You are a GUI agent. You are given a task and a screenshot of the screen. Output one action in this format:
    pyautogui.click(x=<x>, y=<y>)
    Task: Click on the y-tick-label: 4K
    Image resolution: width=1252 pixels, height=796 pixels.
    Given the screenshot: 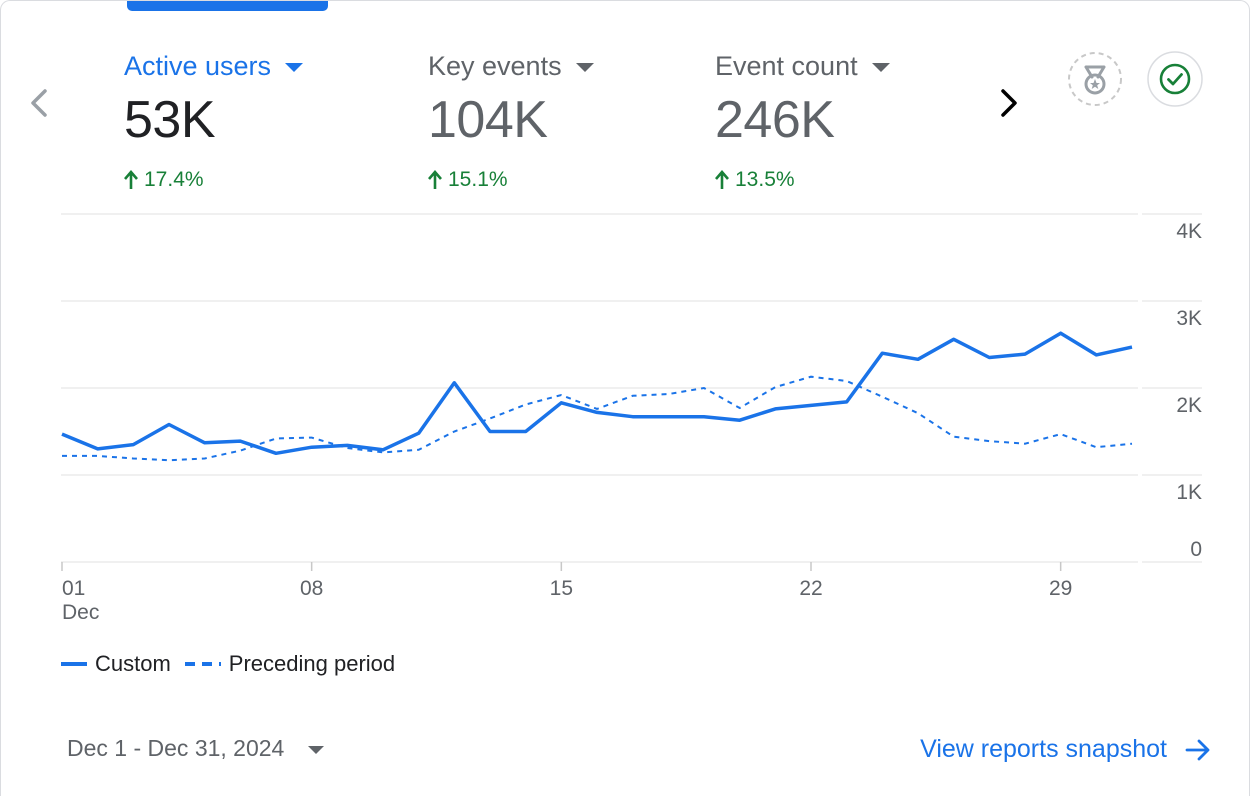 What is the action you would take?
    pyautogui.click(x=1189, y=231)
    